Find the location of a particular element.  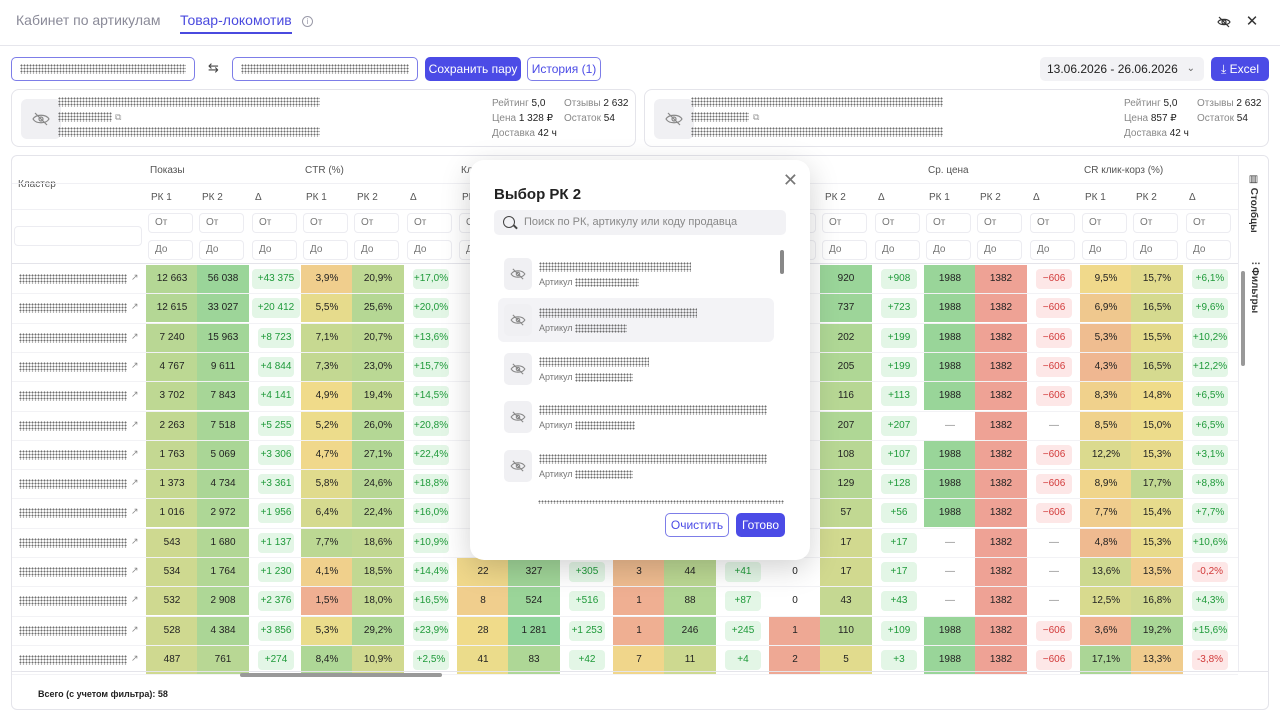

delta-badge: -0,2% is located at coordinates (1210, 572).